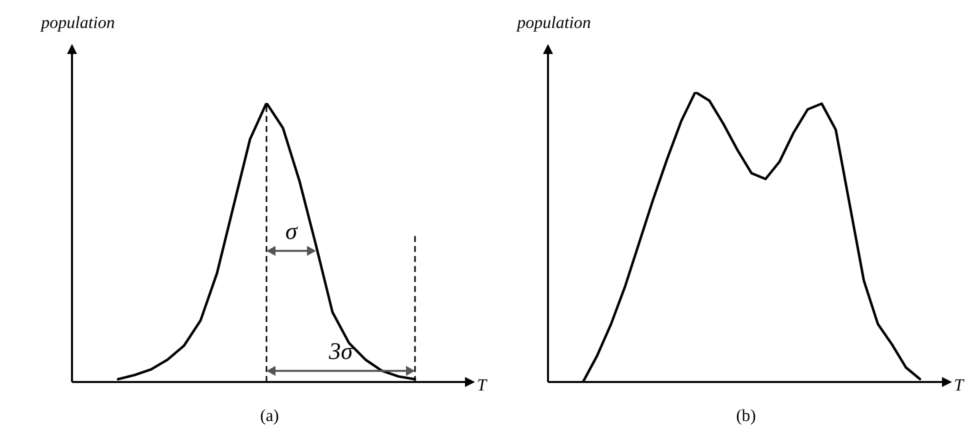  Describe the element at coordinates (269, 415) in the screenshot. I see `text: (a)` at that location.